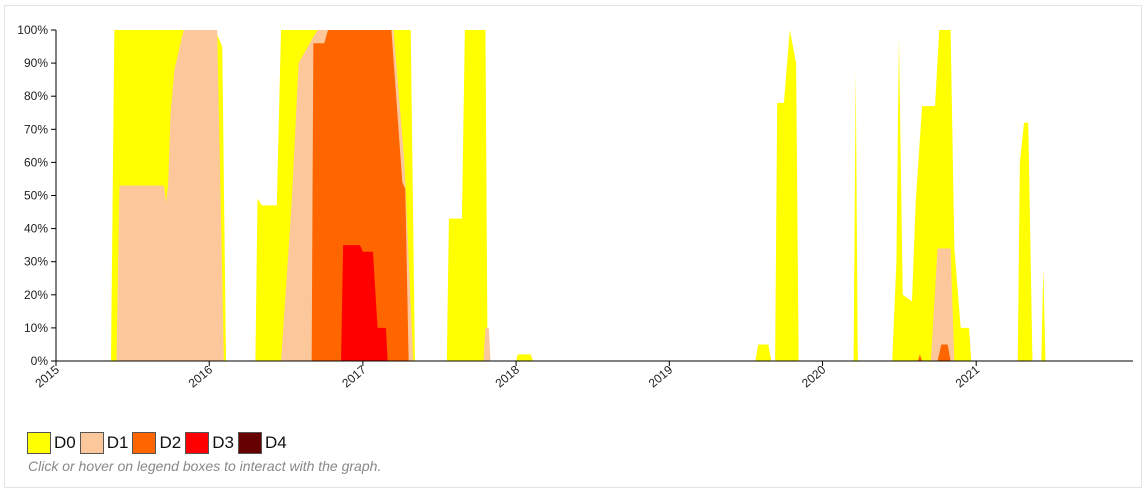 This screenshot has height=491, width=1145. What do you see at coordinates (197, 443) in the screenshot?
I see `legend-swatch-d3` at bounding box center [197, 443].